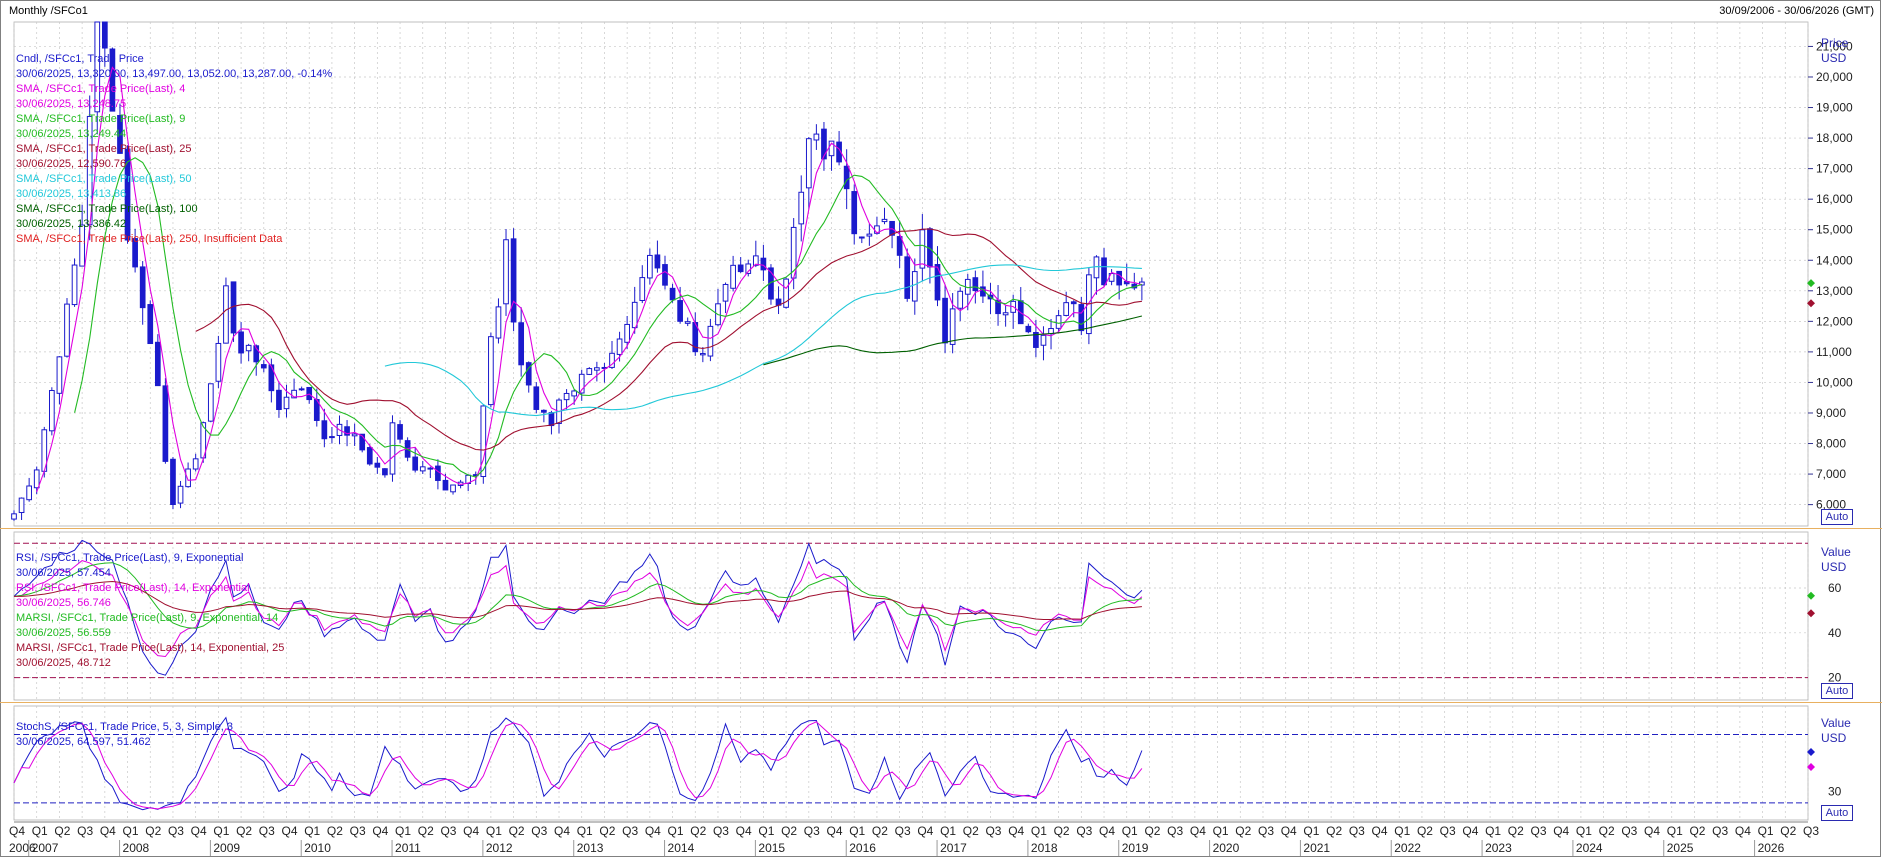 The height and width of the screenshot is (858, 1882). I want to click on price-tick-label: 20,000, so click(1834, 77).